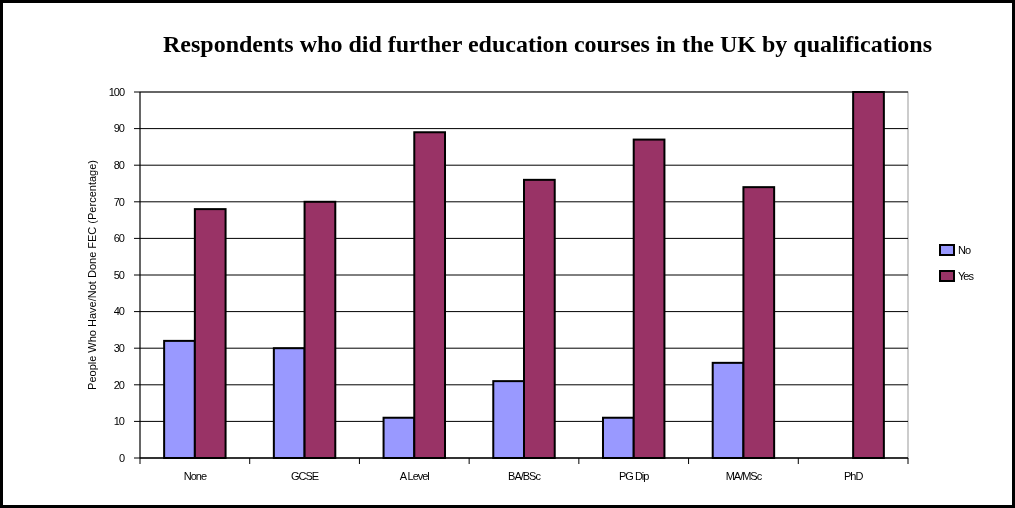  I want to click on legend-label: No, so click(964, 249).